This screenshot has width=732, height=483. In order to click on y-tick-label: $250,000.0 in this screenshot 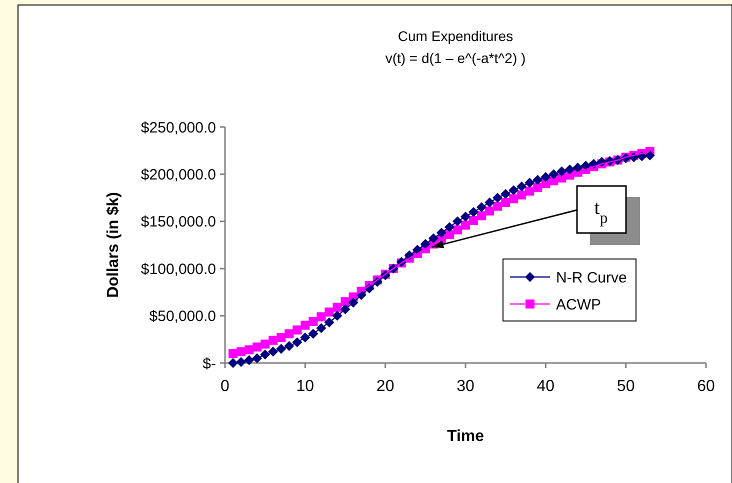, I will do `click(178, 127)`.